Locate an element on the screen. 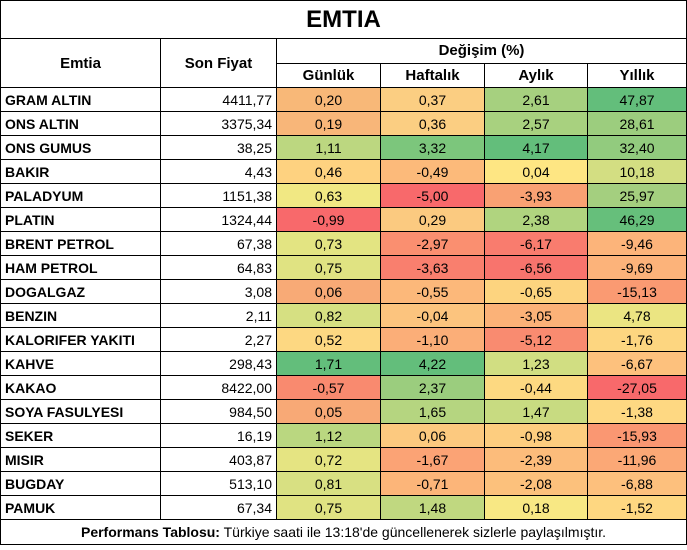 This screenshot has width=687, height=550. table-row: KAKAO 8422,00 -0,57 2,37 -0,44 -27,05 is located at coordinates (343, 387).